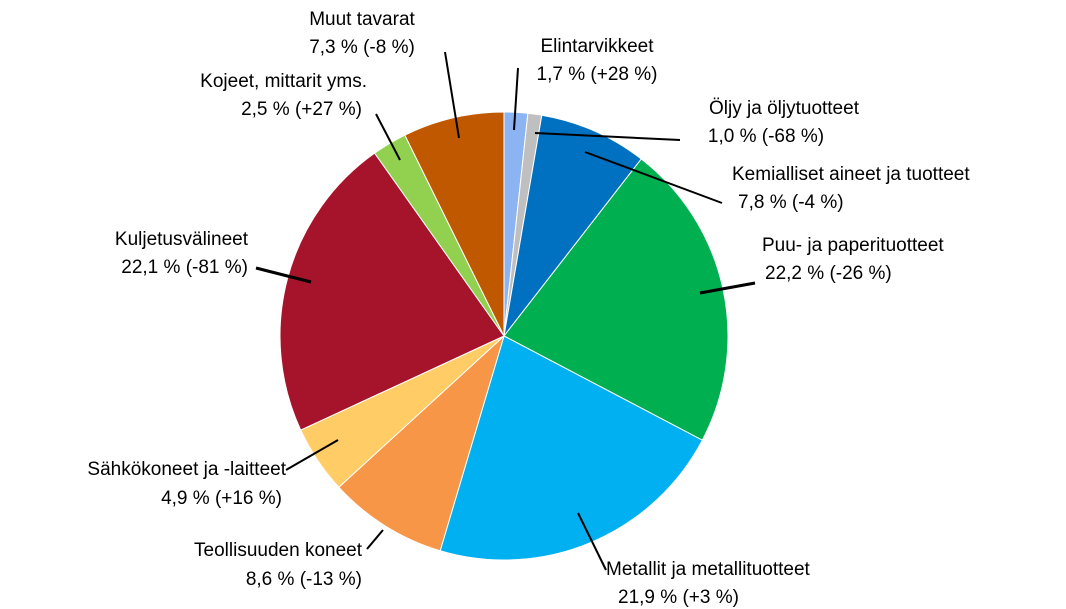  What do you see at coordinates (185, 498) in the screenshot?
I see `slice-share: 4,9 %` at bounding box center [185, 498].